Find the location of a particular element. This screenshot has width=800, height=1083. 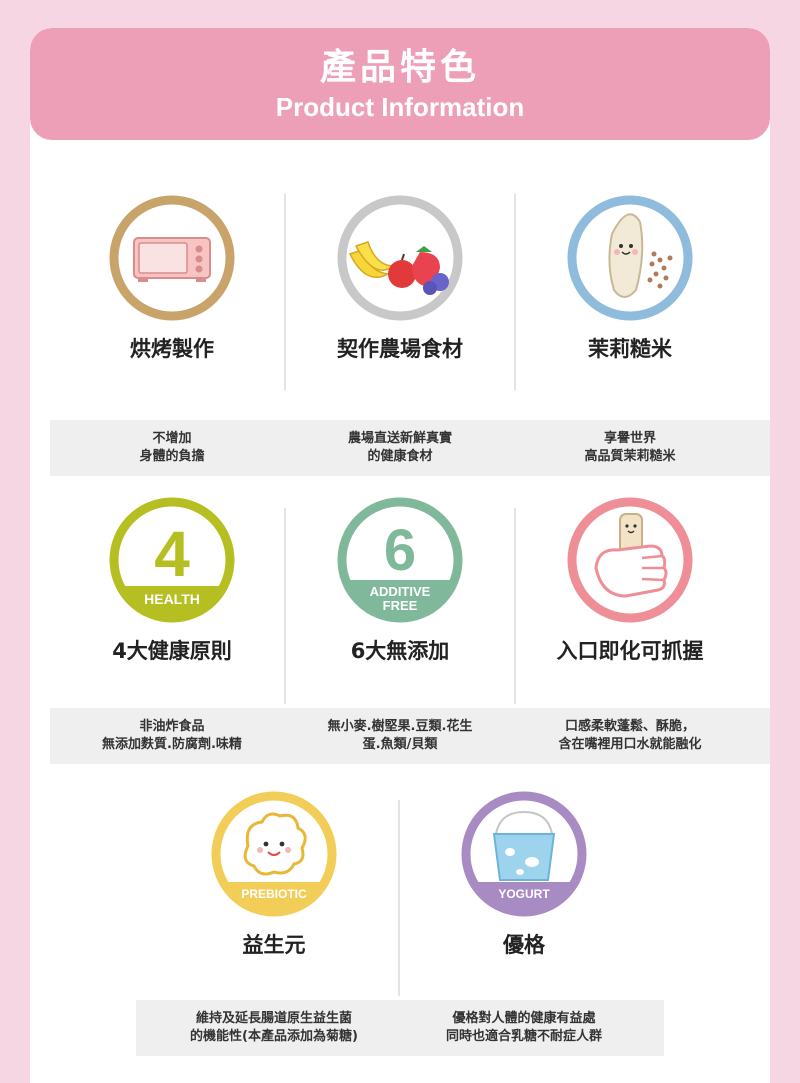

svg-text: 4 is located at coordinates (172, 554).